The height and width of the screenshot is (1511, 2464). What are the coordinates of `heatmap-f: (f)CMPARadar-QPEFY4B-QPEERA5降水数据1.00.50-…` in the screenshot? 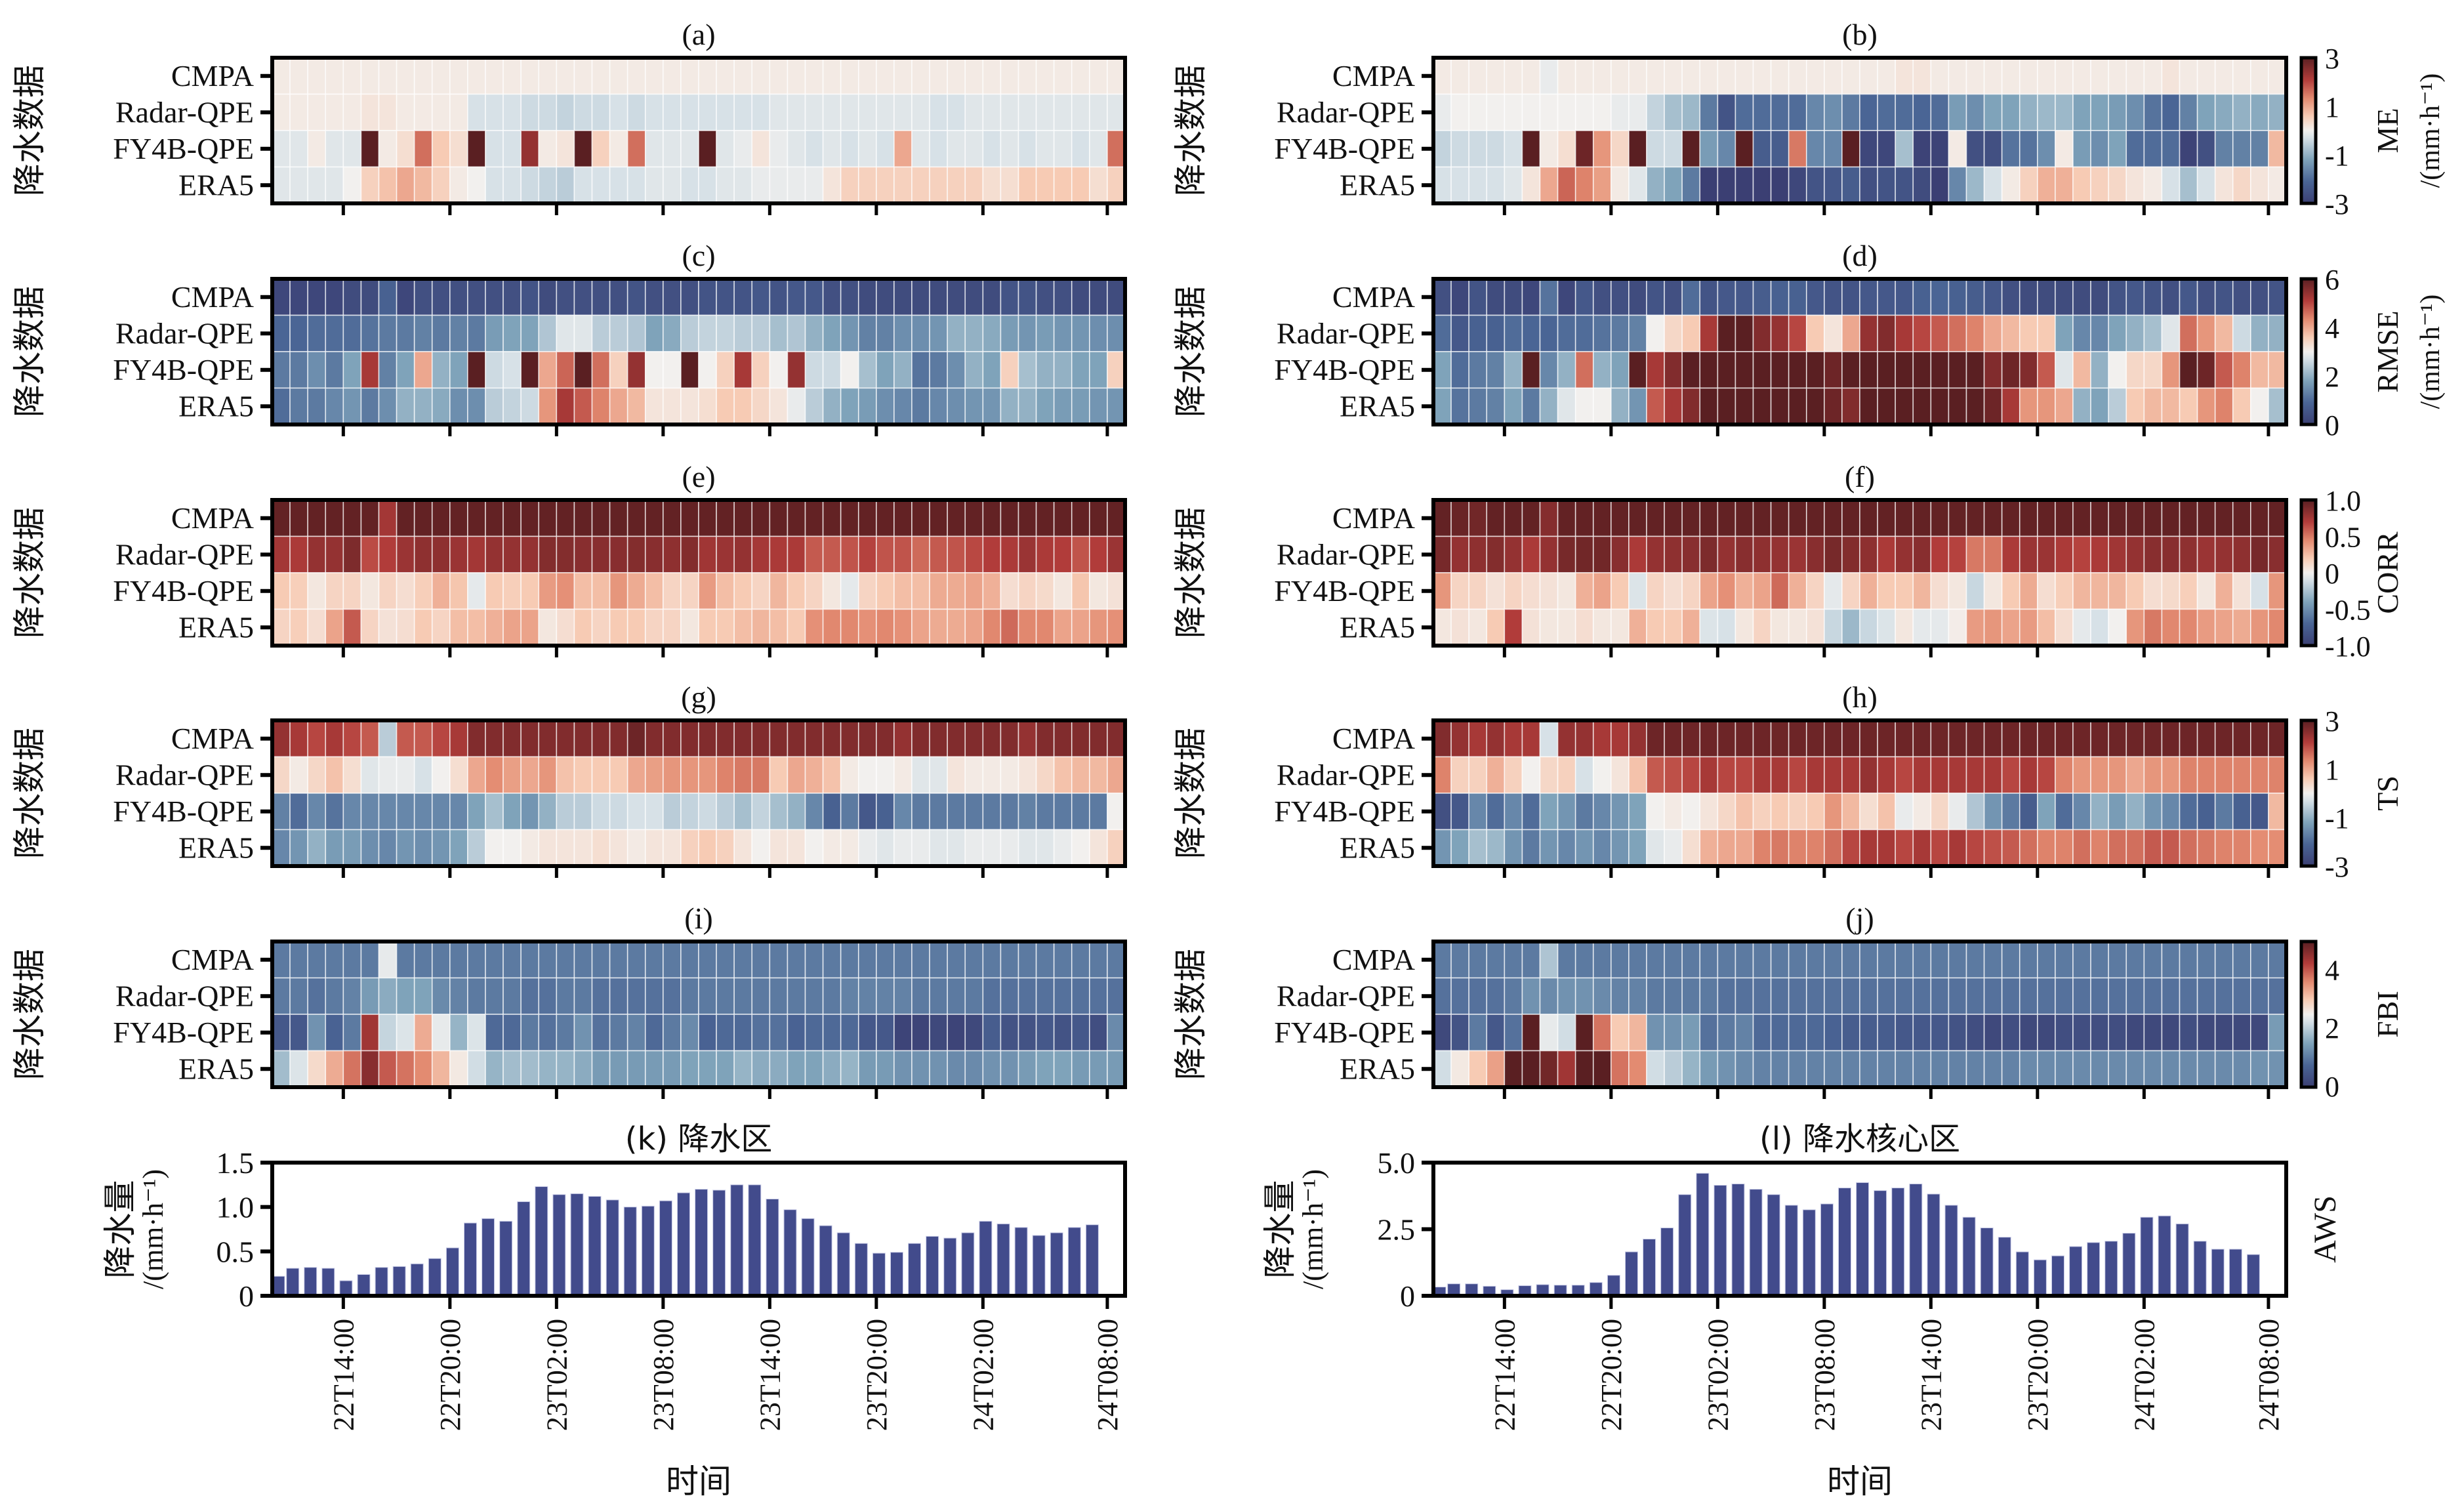 It's located at (1788, 562).